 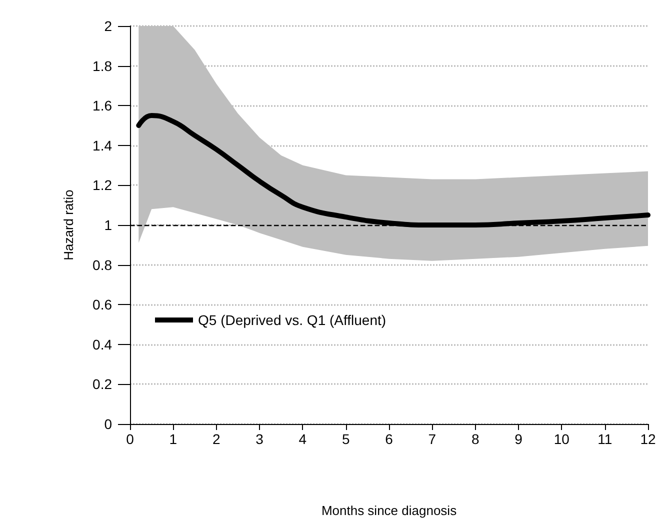 I want to click on y-tick-label: 1.2, so click(x=102, y=185).